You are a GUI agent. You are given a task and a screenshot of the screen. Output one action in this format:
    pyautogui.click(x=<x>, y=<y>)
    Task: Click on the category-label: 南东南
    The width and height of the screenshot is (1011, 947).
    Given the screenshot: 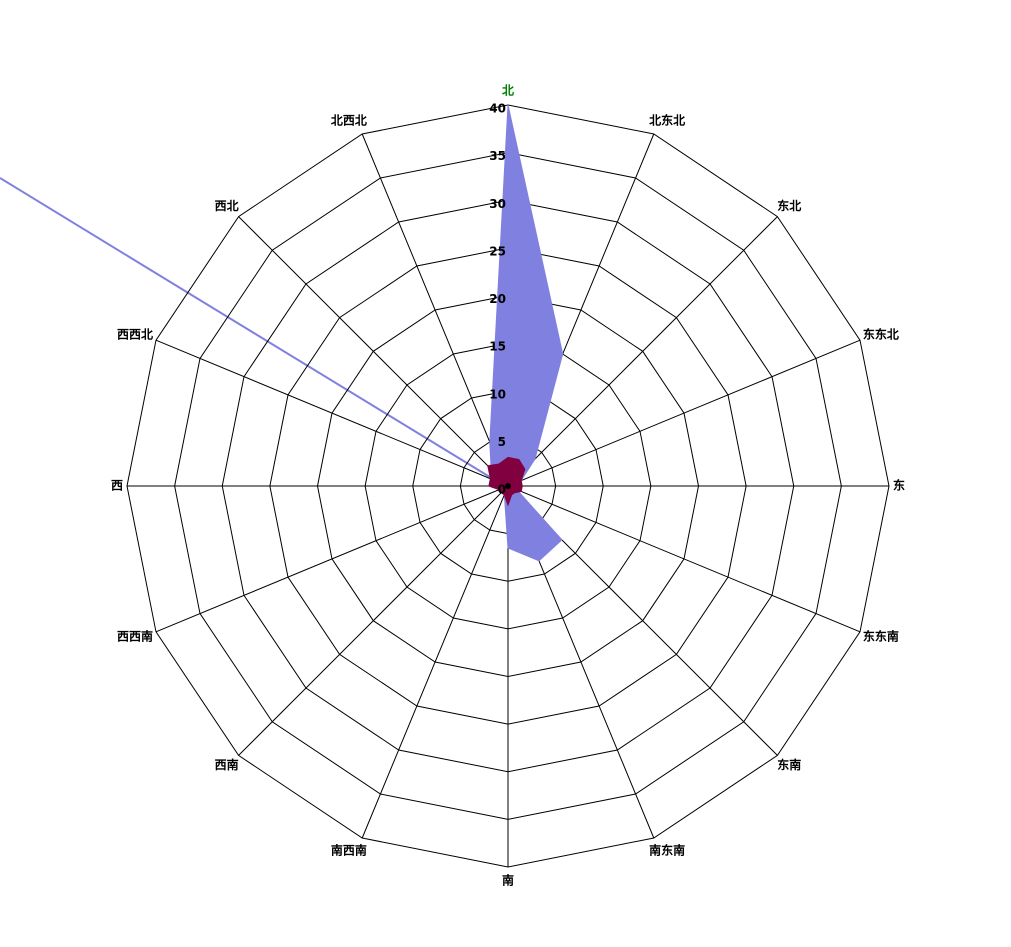 What is the action you would take?
    pyautogui.click(x=667, y=849)
    